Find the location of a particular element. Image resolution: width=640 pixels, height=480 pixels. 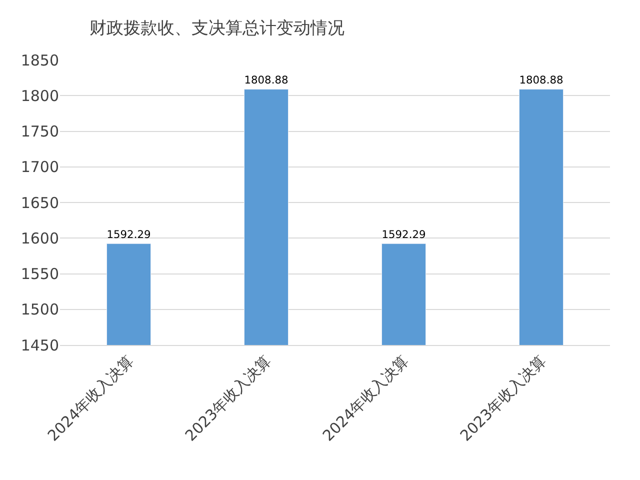

y-tick-label: 1850 is located at coordinates (39, 60).